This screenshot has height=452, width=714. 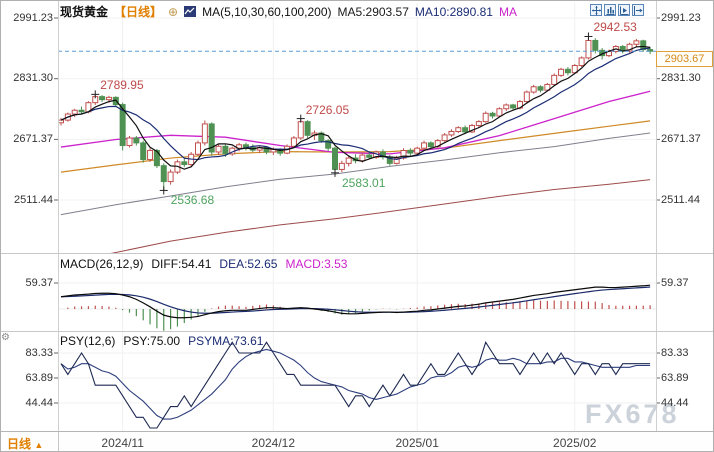 What do you see at coordinates (267, 11) in the screenshot?
I see `ma-params-label: MA(5,10,30,60,100,200)` at bounding box center [267, 11].